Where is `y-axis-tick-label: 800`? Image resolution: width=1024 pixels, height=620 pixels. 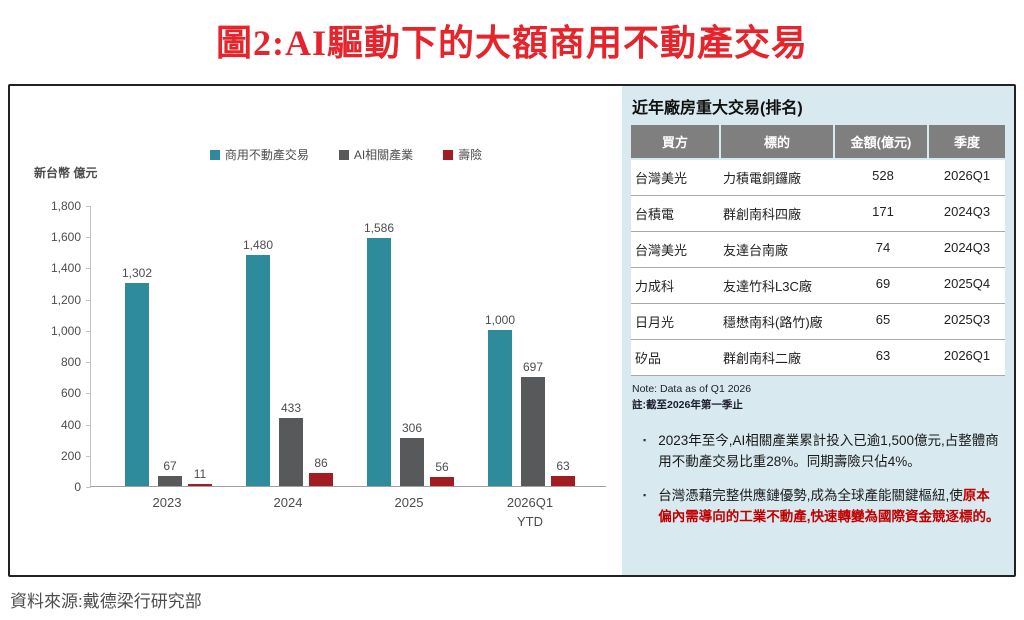 y-axis-tick-label: 800 is located at coordinates (70, 362).